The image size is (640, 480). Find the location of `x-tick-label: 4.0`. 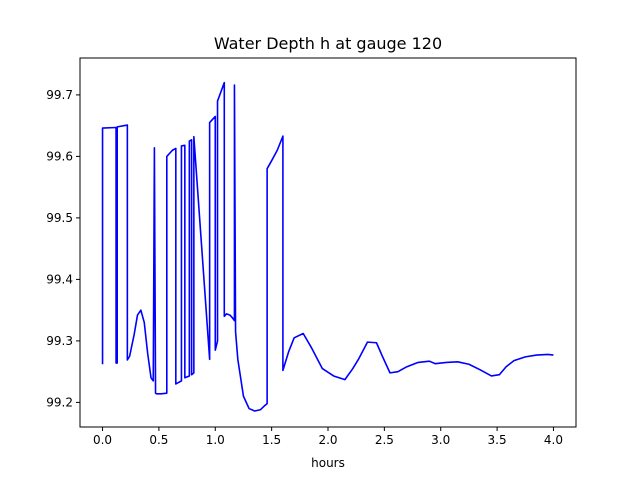

x-tick-label: 4.0 is located at coordinates (553, 440).